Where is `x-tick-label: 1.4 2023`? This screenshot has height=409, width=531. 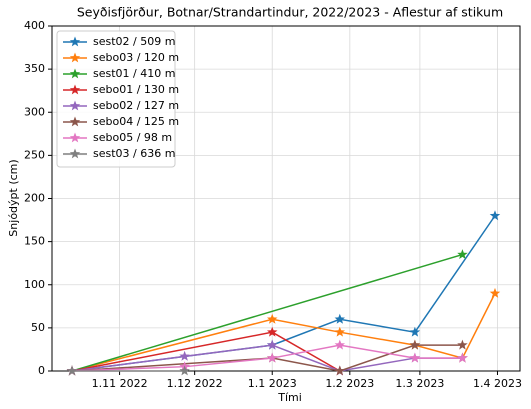 x-tick-label: 1.4 2023 is located at coordinates (497, 383).